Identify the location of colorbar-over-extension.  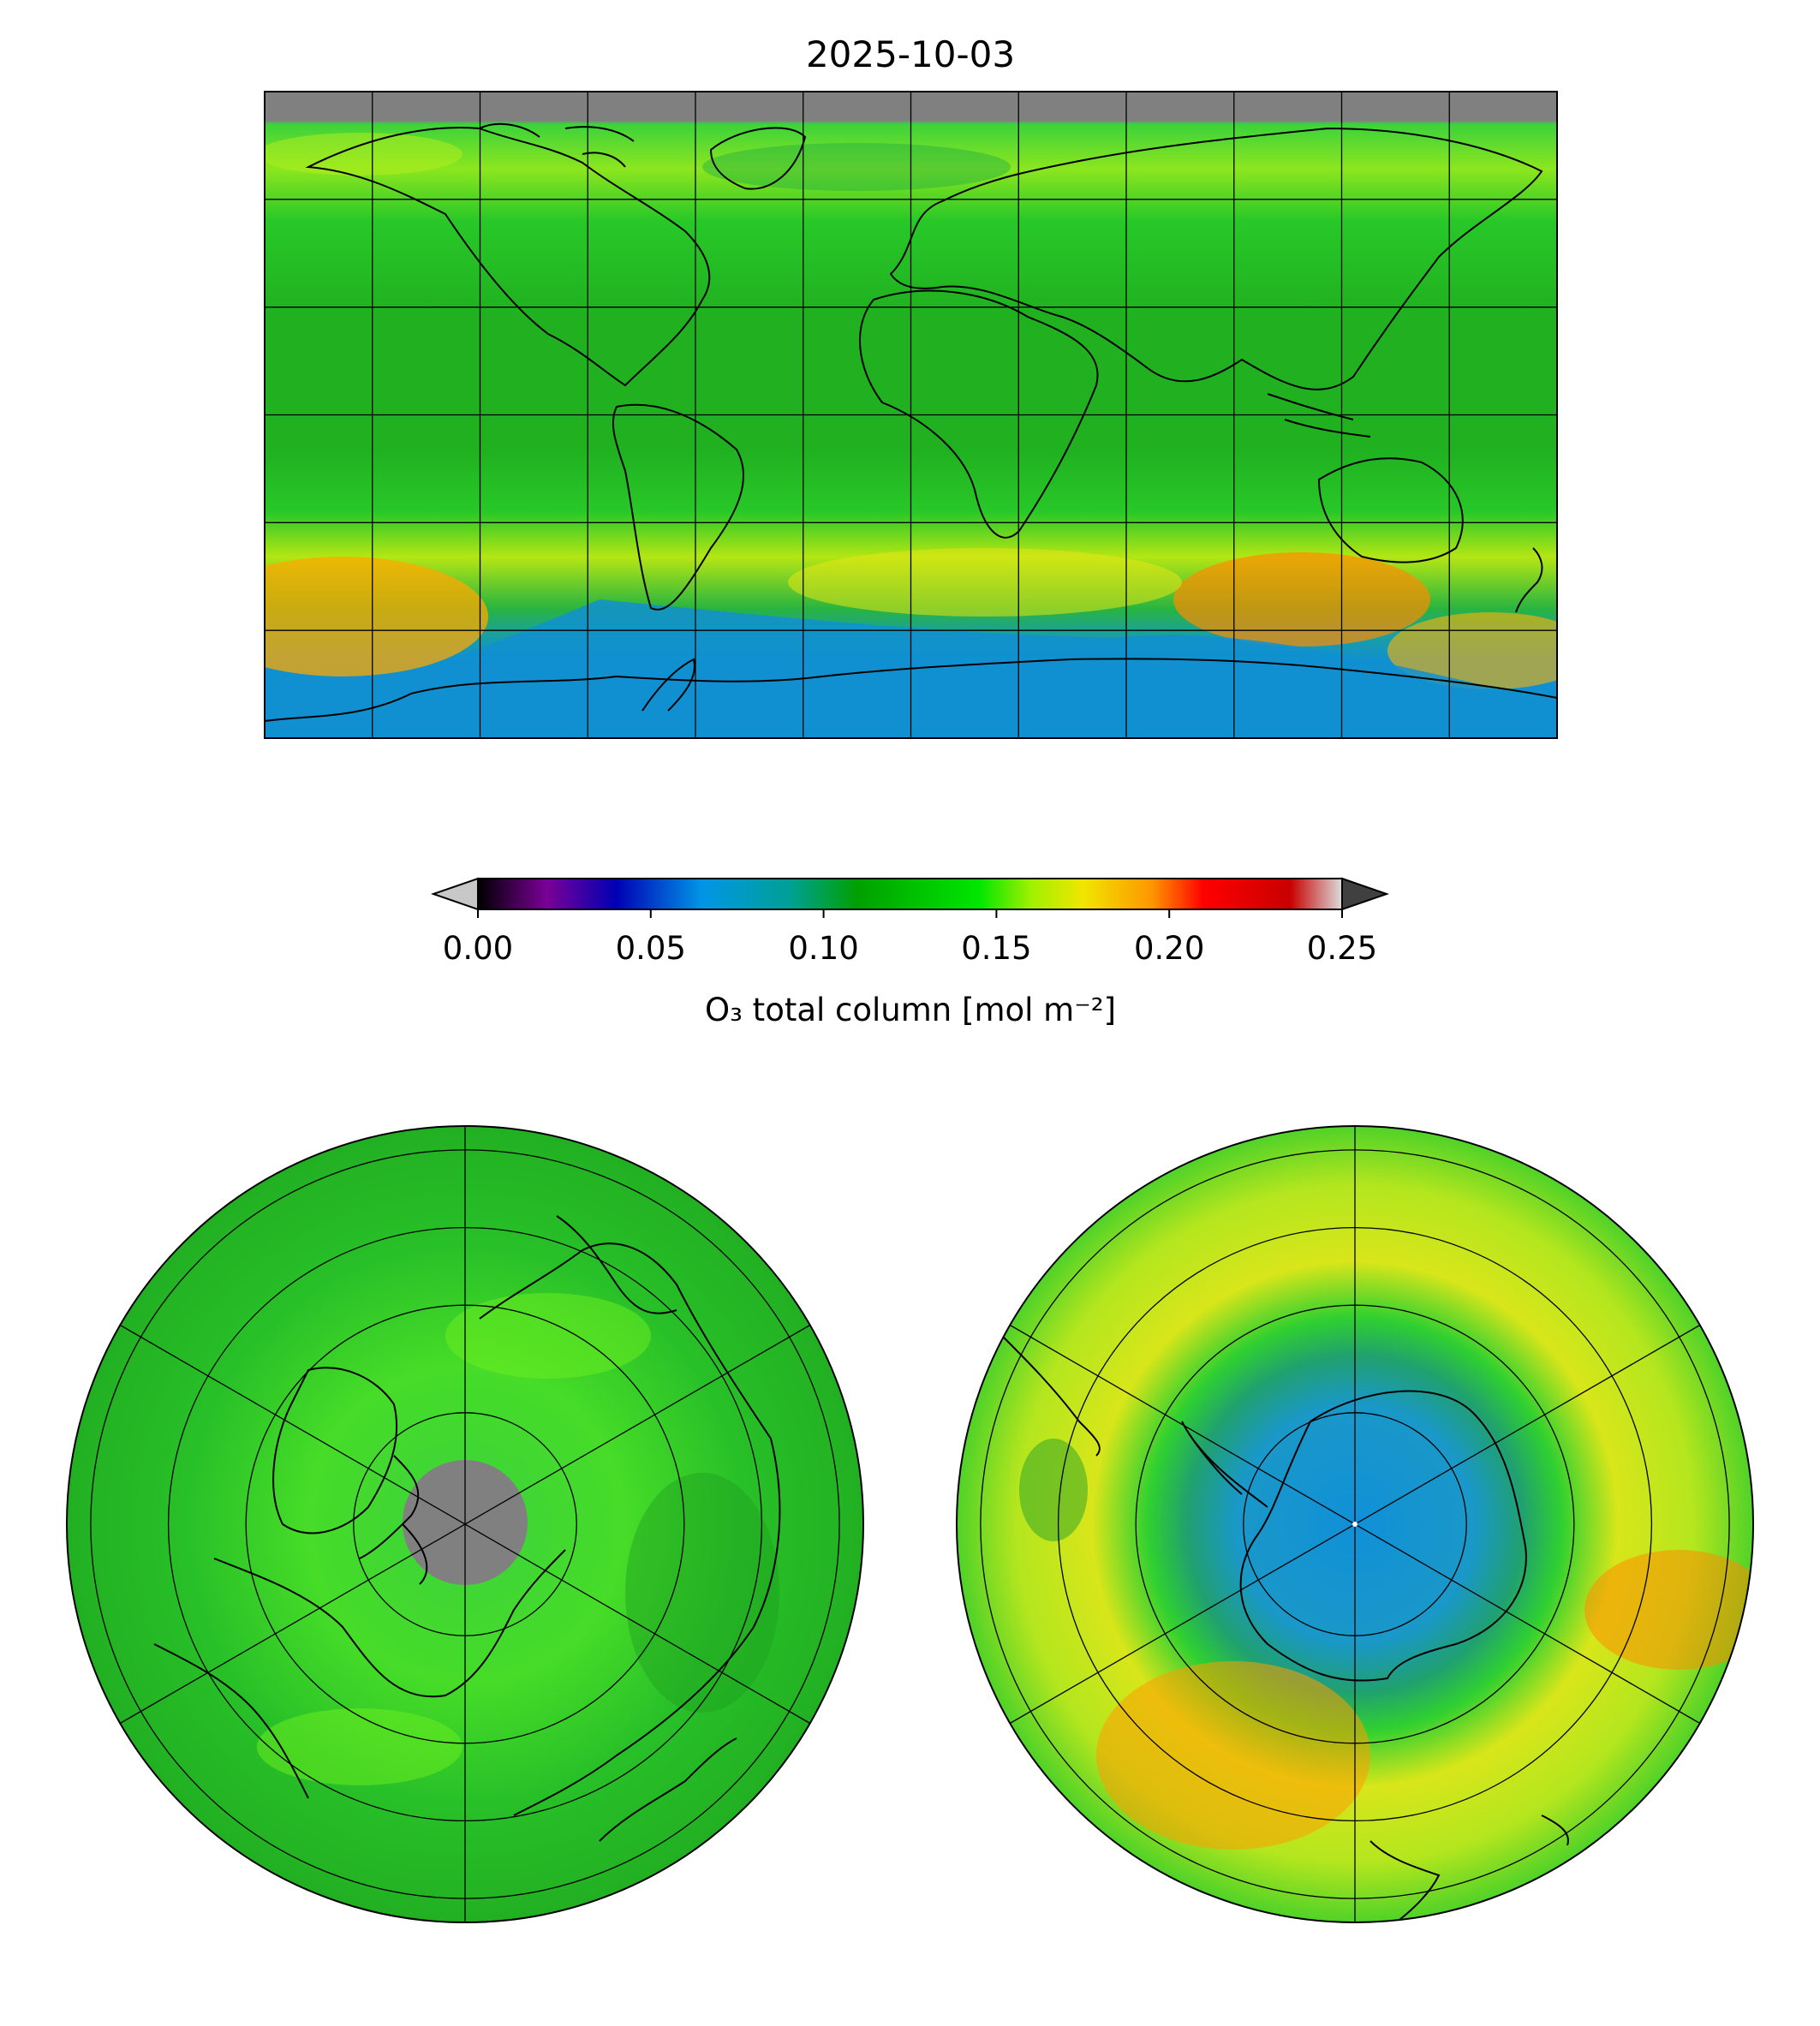
(1365, 894).